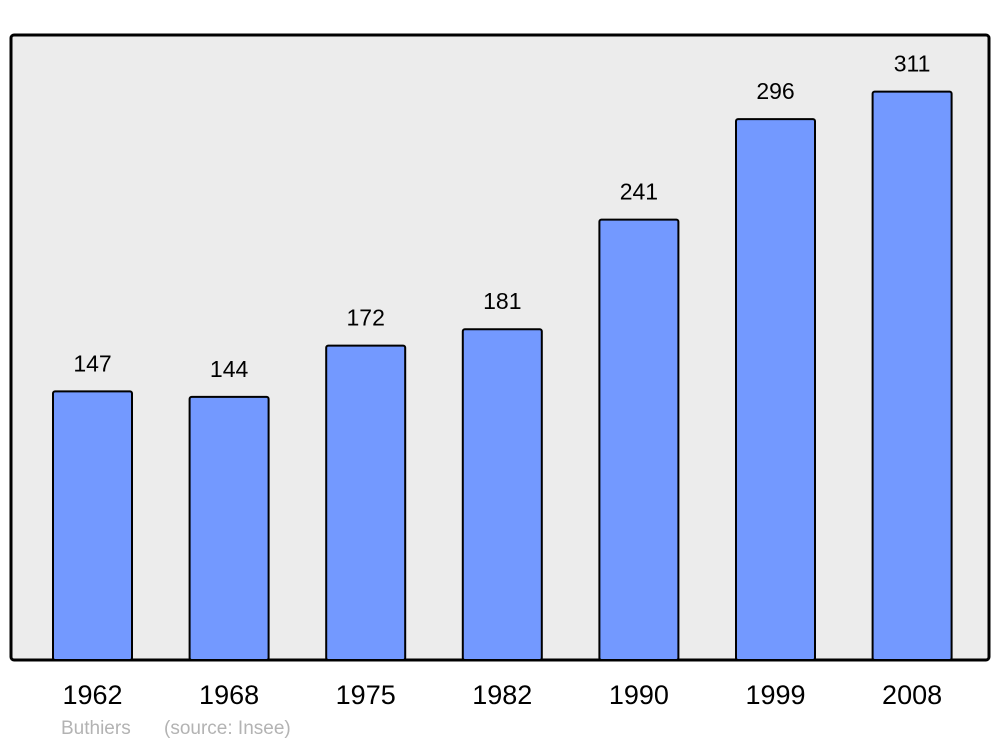  I want to click on data-label: 172, so click(366, 318).